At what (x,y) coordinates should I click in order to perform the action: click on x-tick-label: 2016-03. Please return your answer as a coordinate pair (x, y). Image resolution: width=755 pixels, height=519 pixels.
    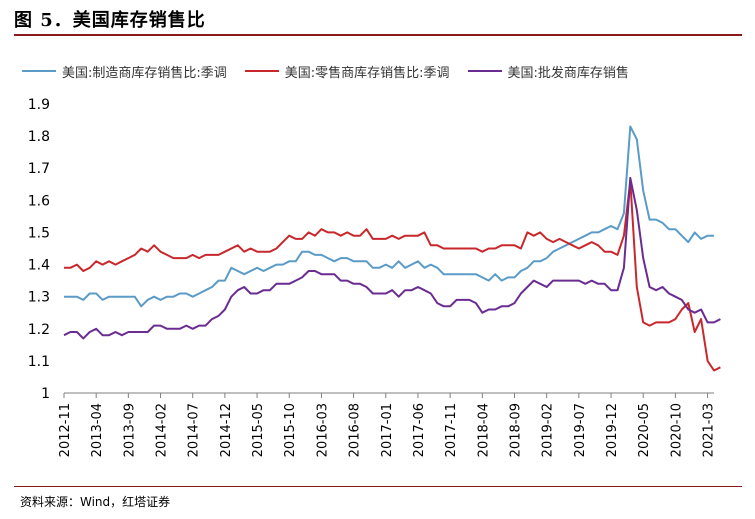
    Looking at the image, I should click on (322, 430).